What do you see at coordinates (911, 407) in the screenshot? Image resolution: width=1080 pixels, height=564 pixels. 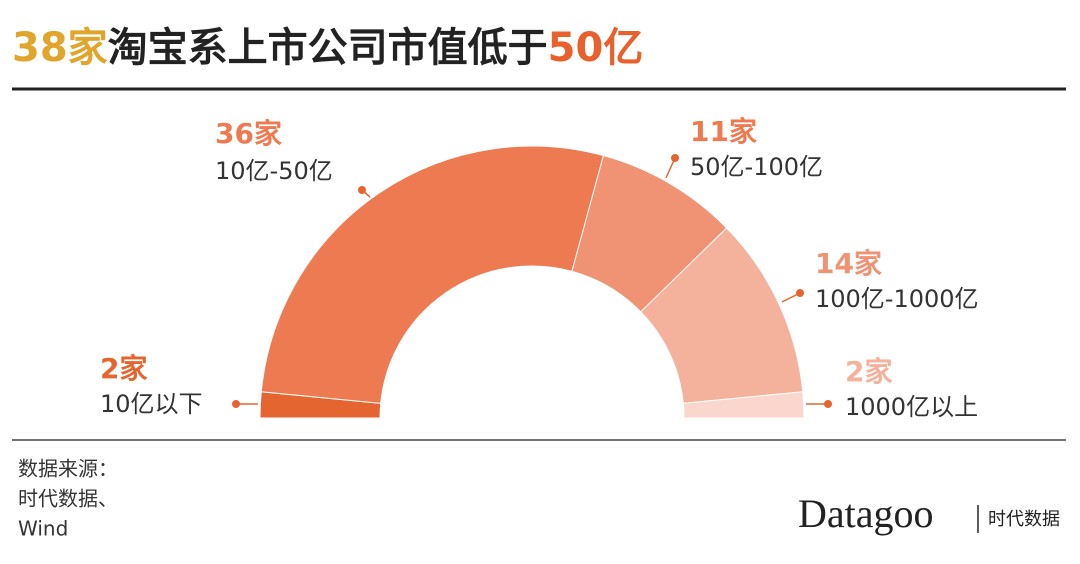 I see `category-label: 1000亿以上` at bounding box center [911, 407].